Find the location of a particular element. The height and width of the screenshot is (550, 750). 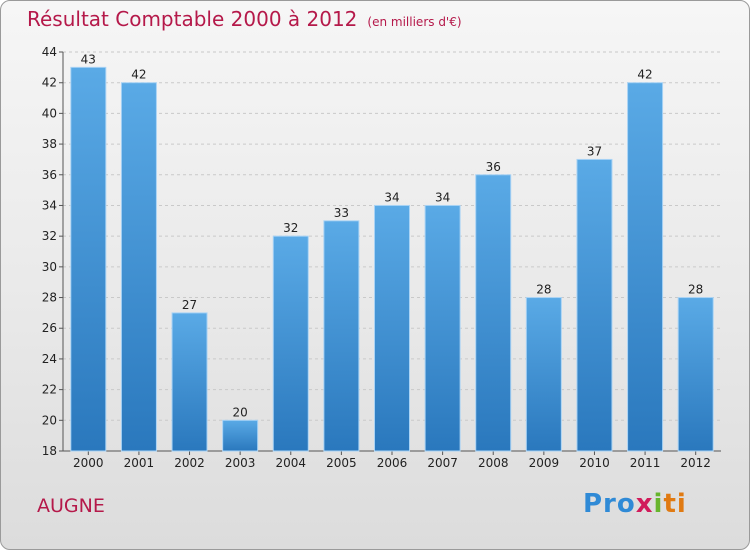

x-tick-label: 2008 is located at coordinates (493, 463).